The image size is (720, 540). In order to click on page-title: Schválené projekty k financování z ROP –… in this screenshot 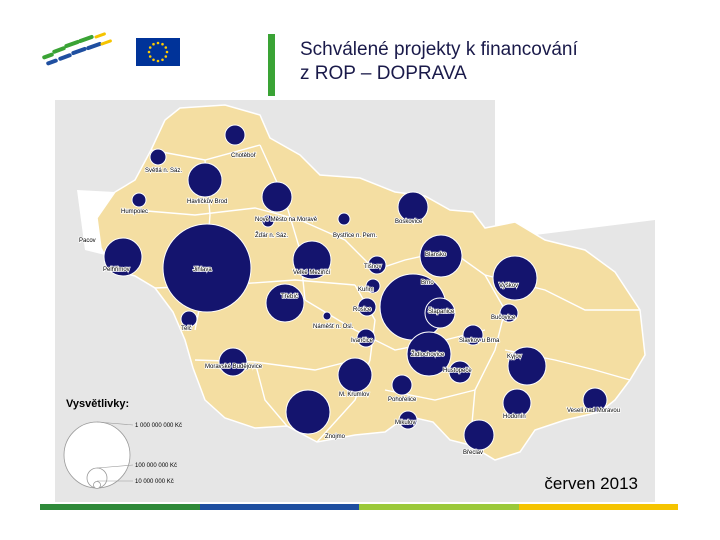, I will do `click(439, 61)`.